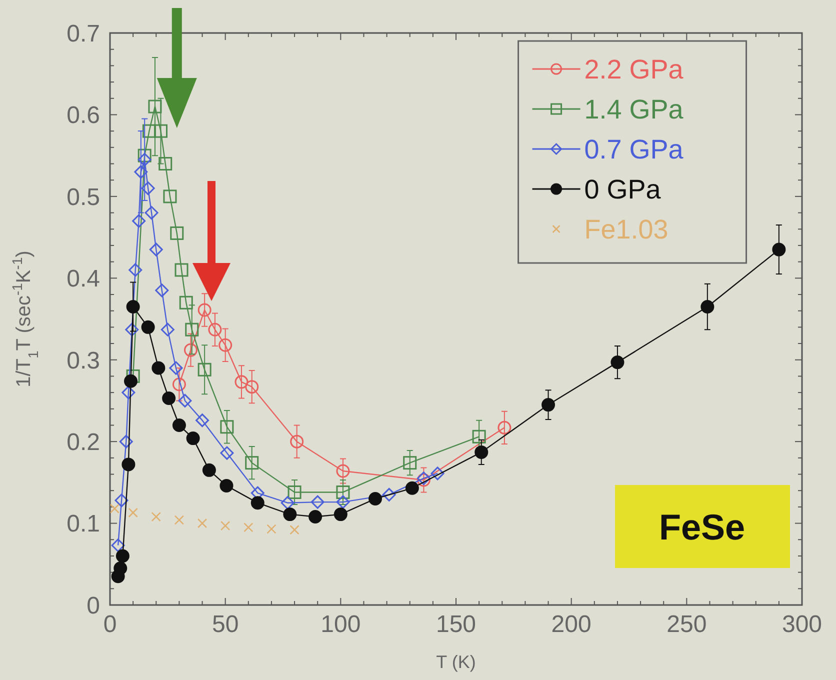  I want to click on legend-label: 0 GPa, so click(623, 189).